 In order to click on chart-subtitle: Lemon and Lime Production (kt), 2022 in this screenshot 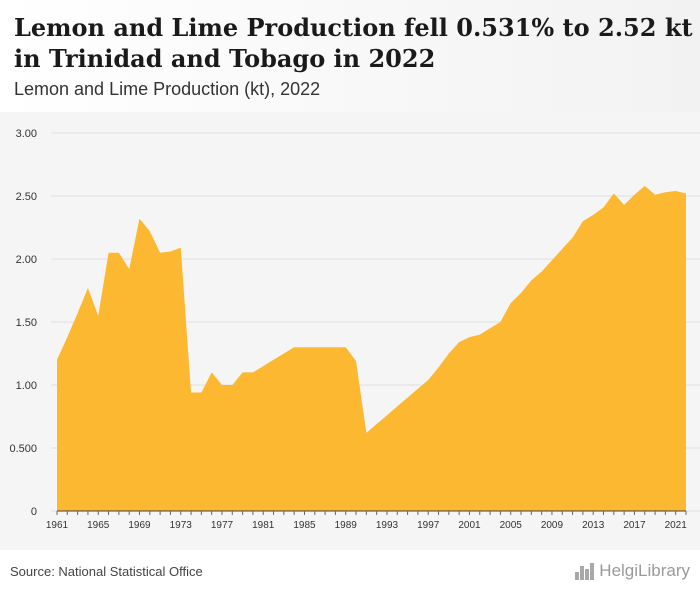, I will do `click(167, 89)`.